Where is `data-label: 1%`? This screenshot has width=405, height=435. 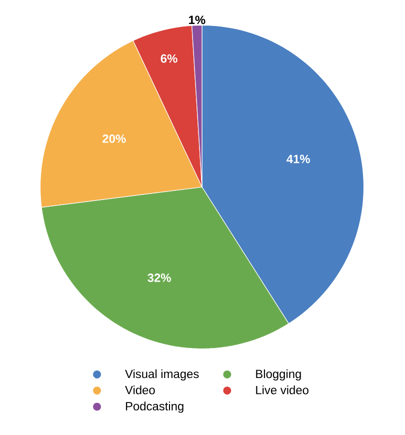 data-label: 1% is located at coordinates (197, 20).